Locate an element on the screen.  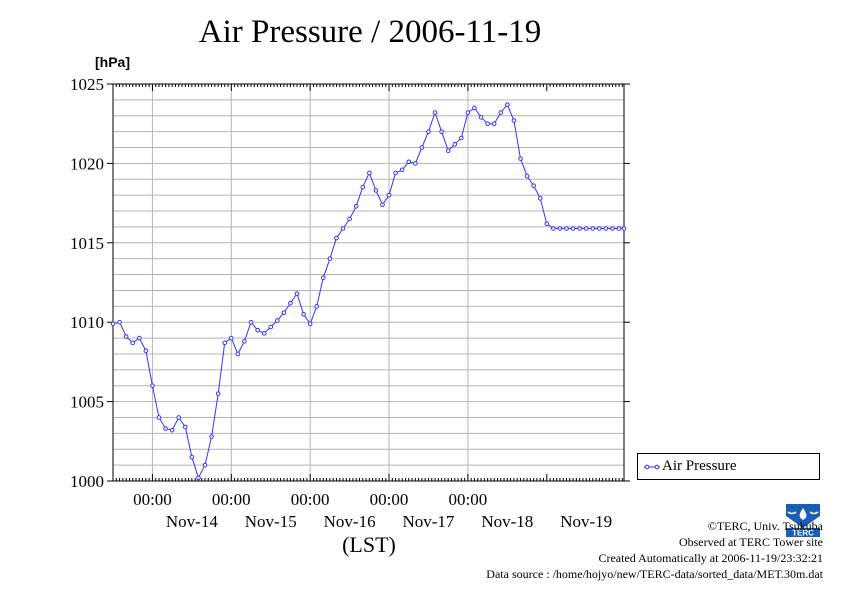
svg-text: TERC is located at coordinates (803, 533).